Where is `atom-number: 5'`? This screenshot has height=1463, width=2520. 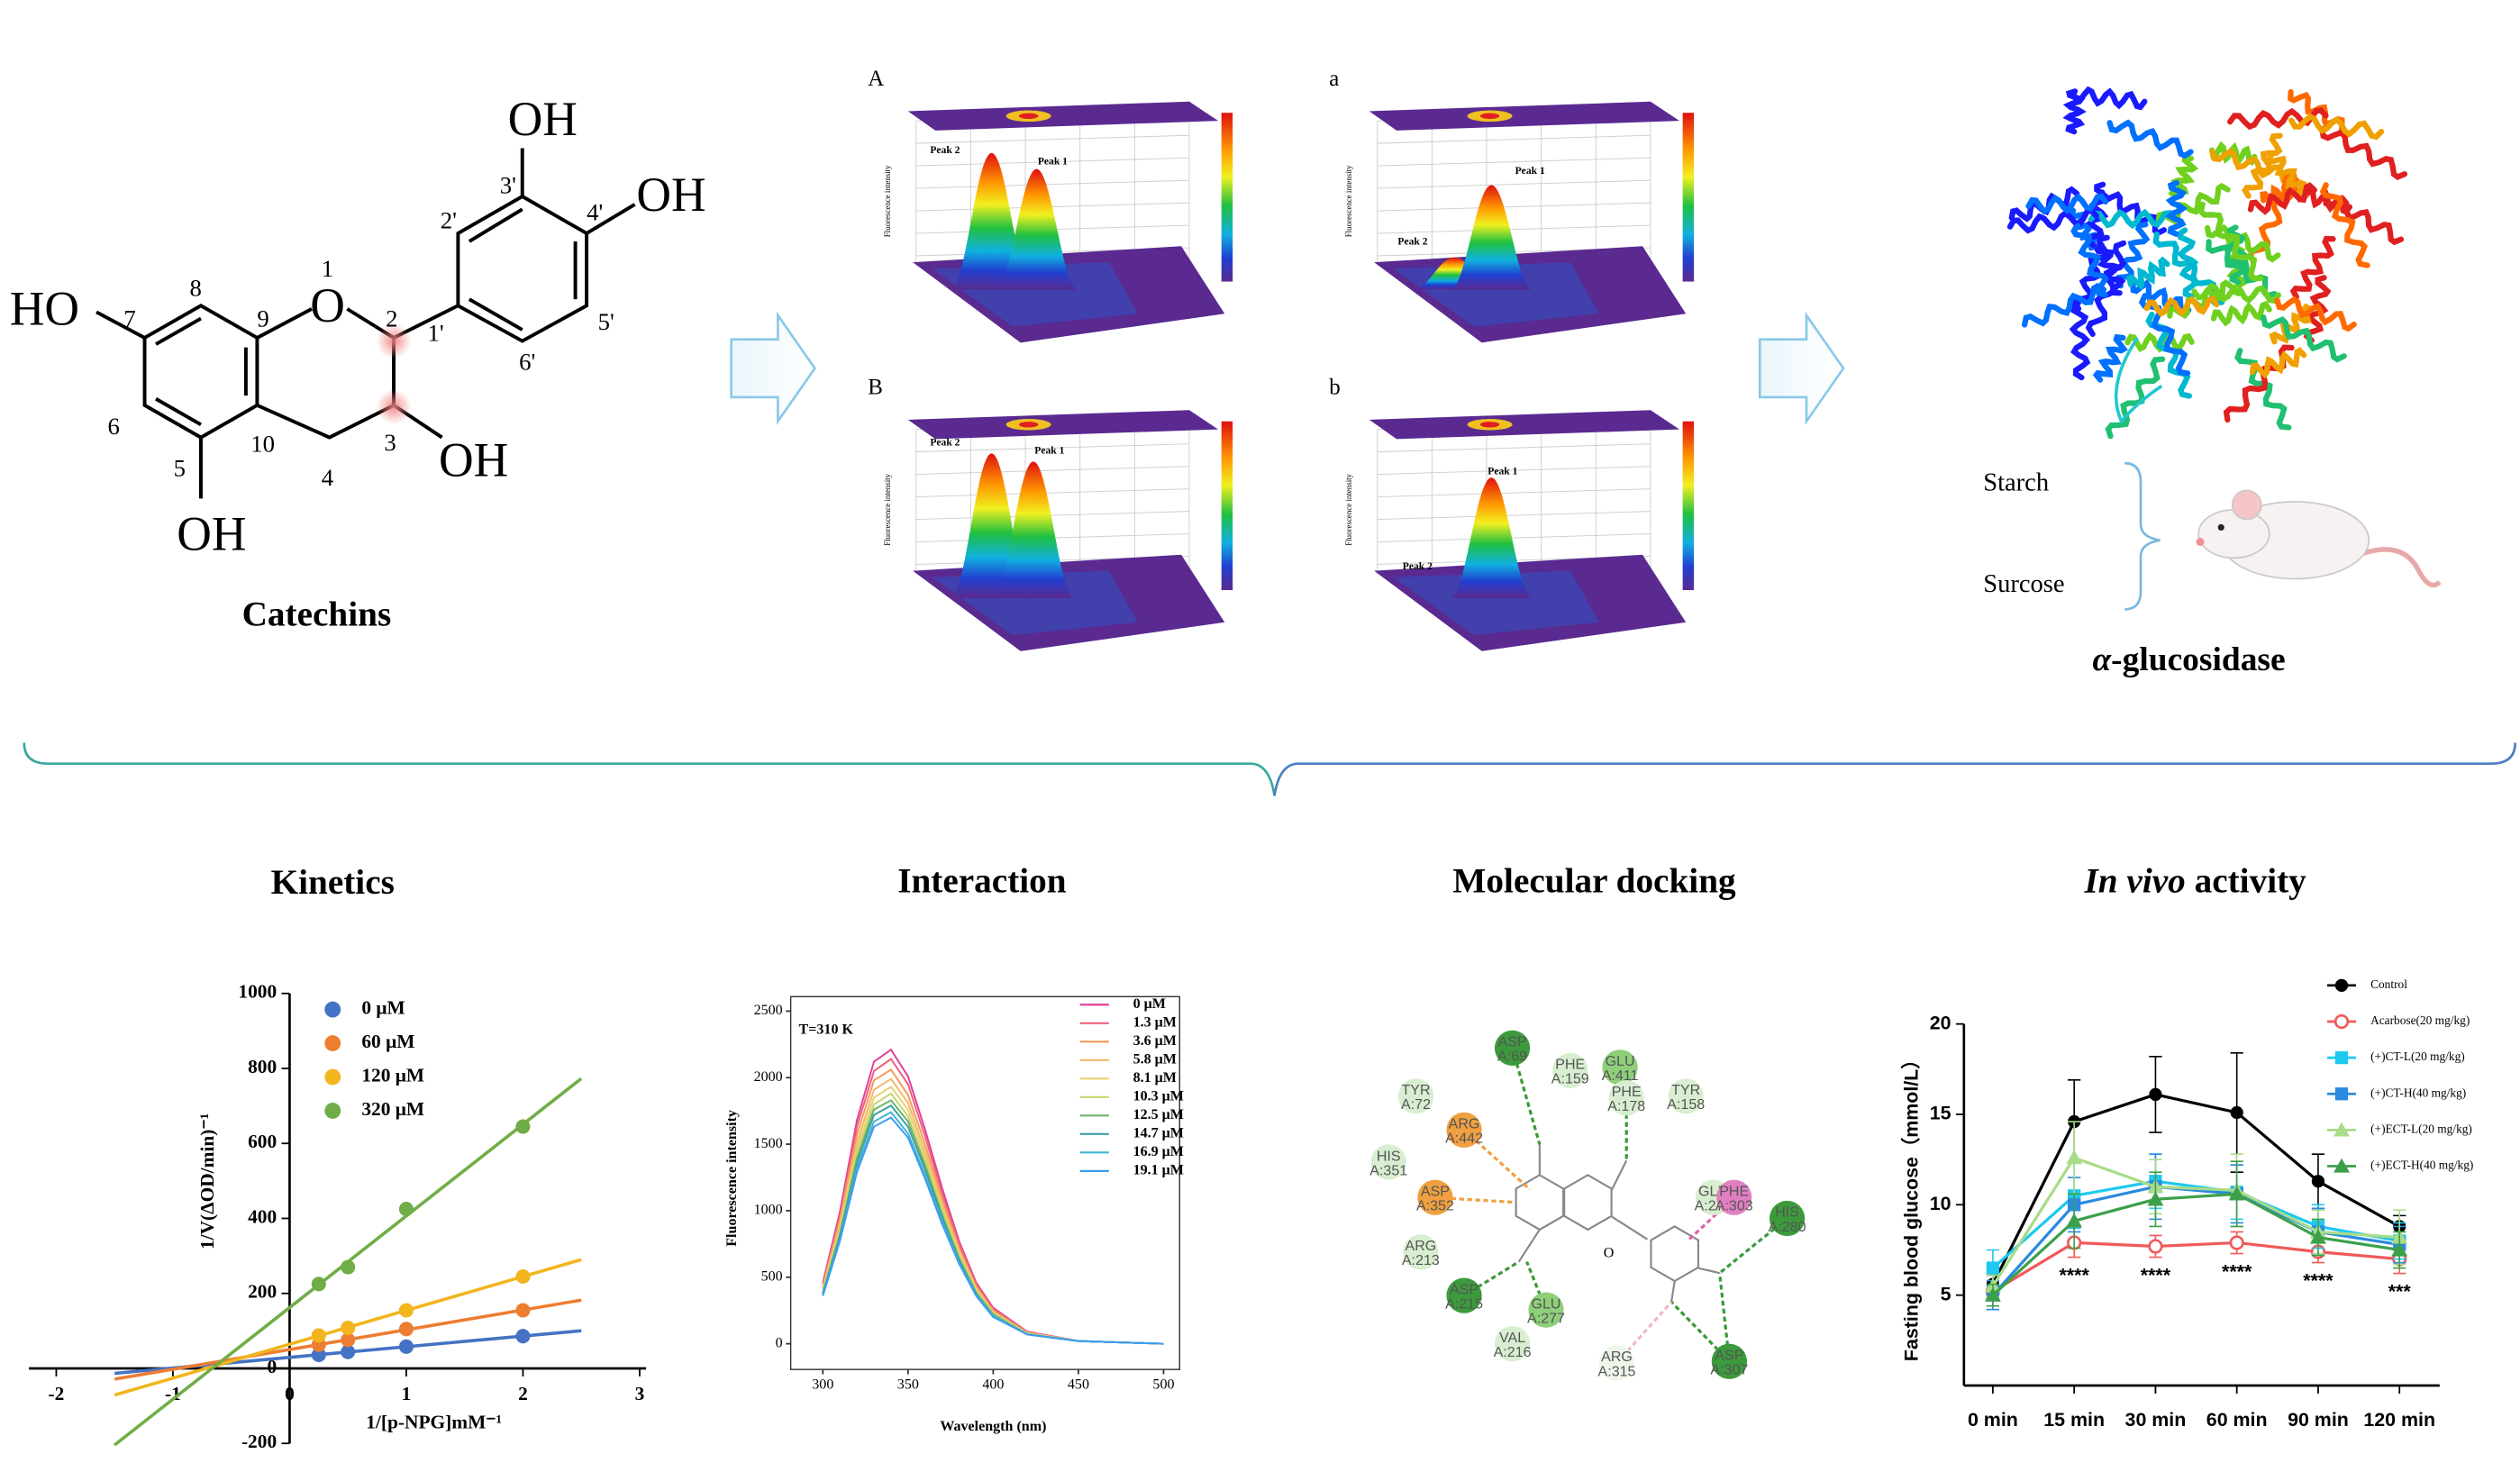 atom-number: 5' is located at coordinates (606, 321).